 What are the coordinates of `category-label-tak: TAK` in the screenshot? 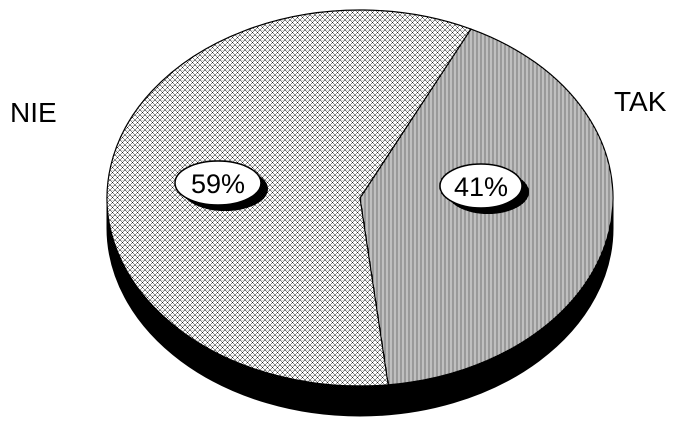 It's located at (640, 101).